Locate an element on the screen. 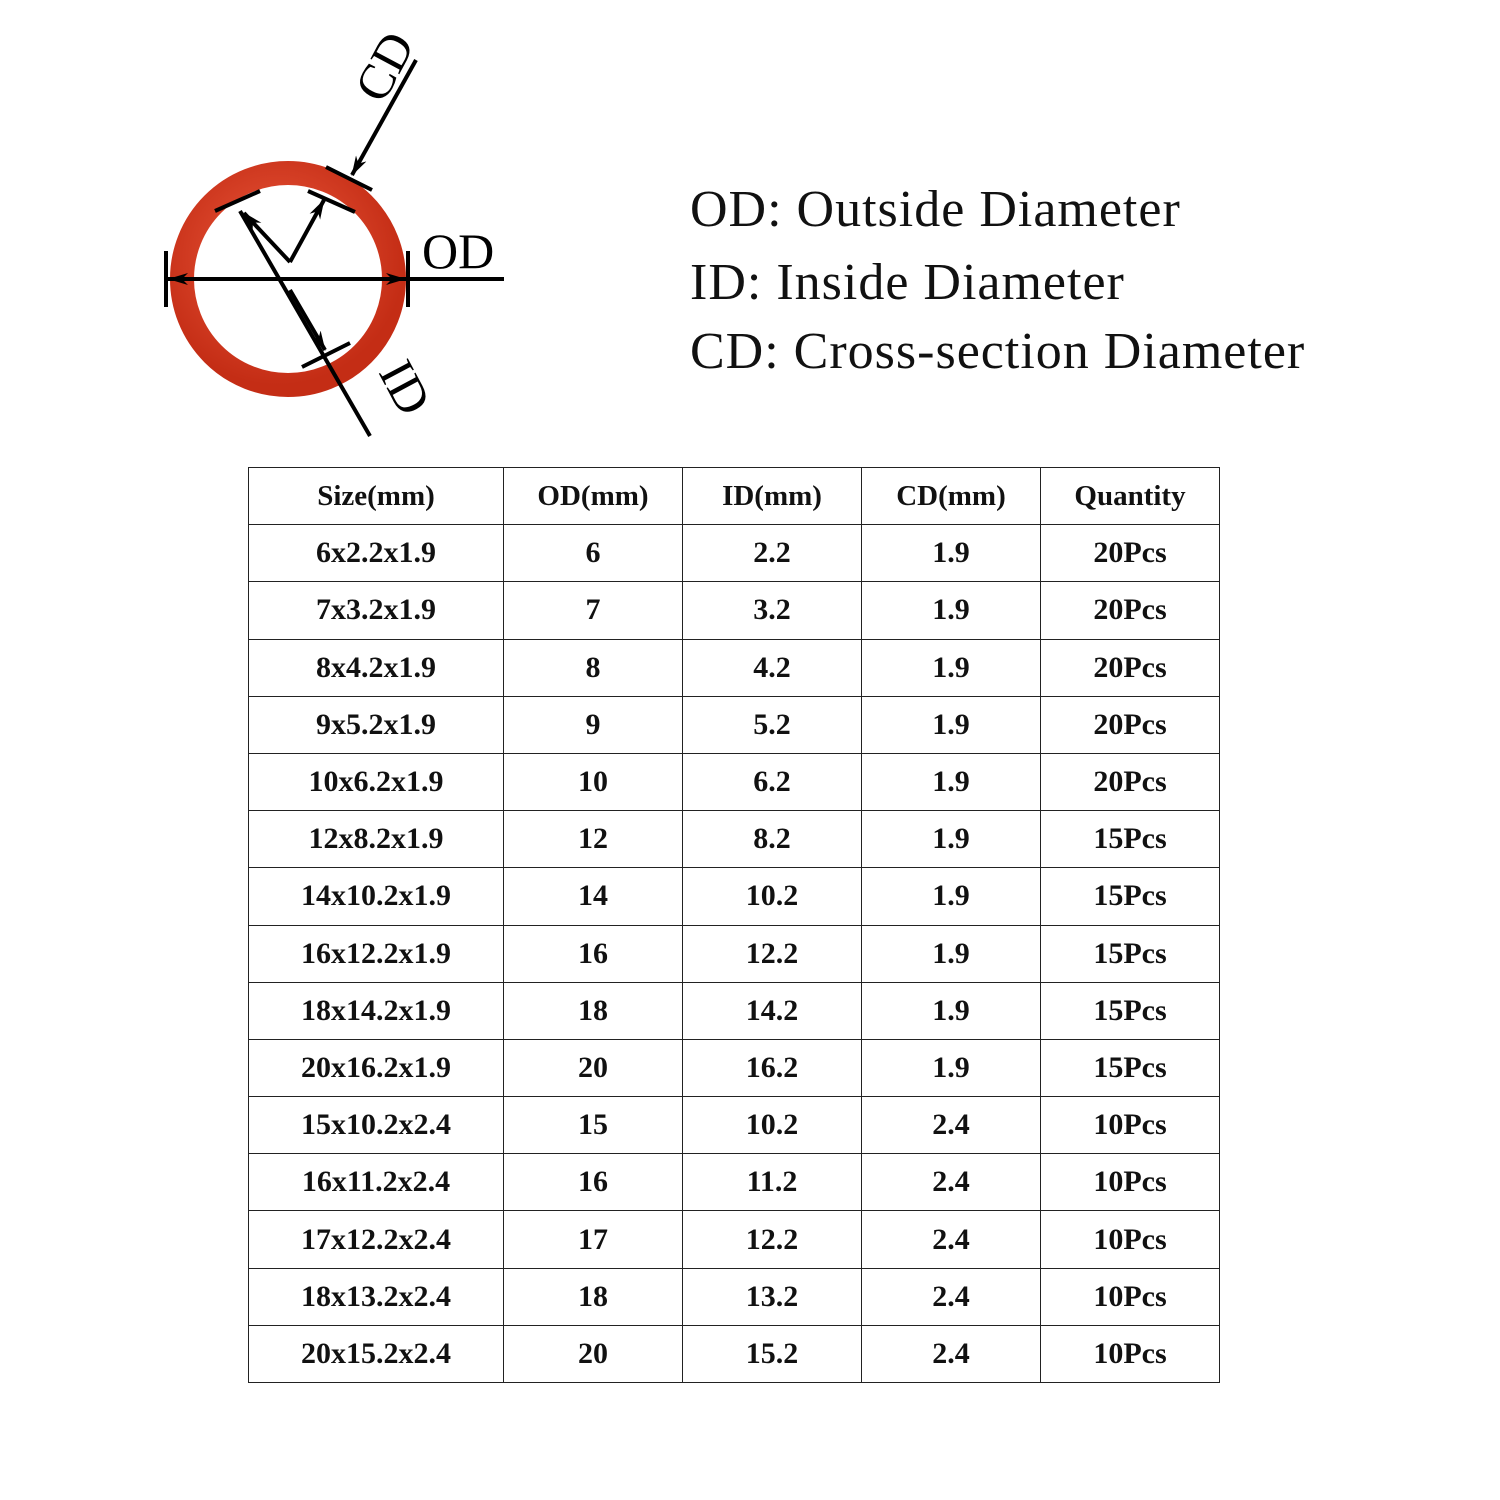 The height and width of the screenshot is (1500, 1500). table-cell: 20x16.2x1.9 is located at coordinates (376, 1068).